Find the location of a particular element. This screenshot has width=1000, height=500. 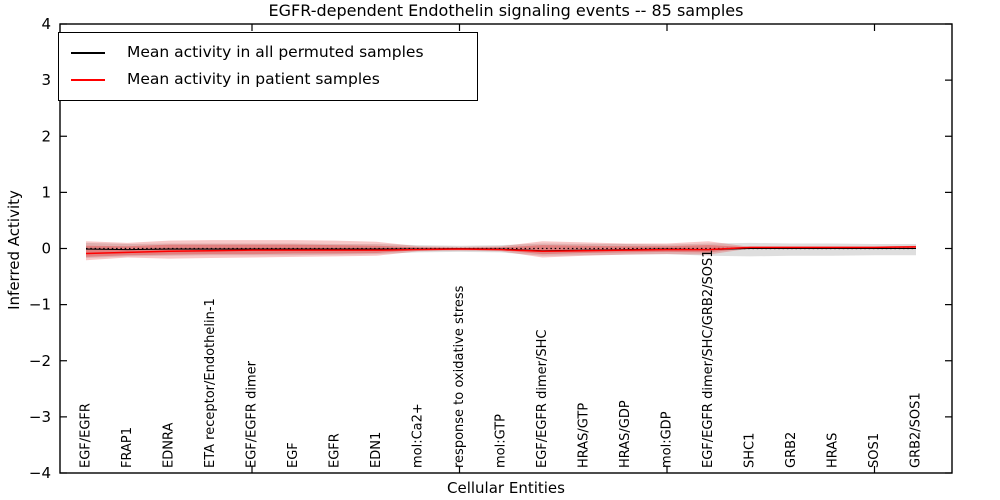

entity-label: response to oxidative stress is located at coordinates (459, 376).